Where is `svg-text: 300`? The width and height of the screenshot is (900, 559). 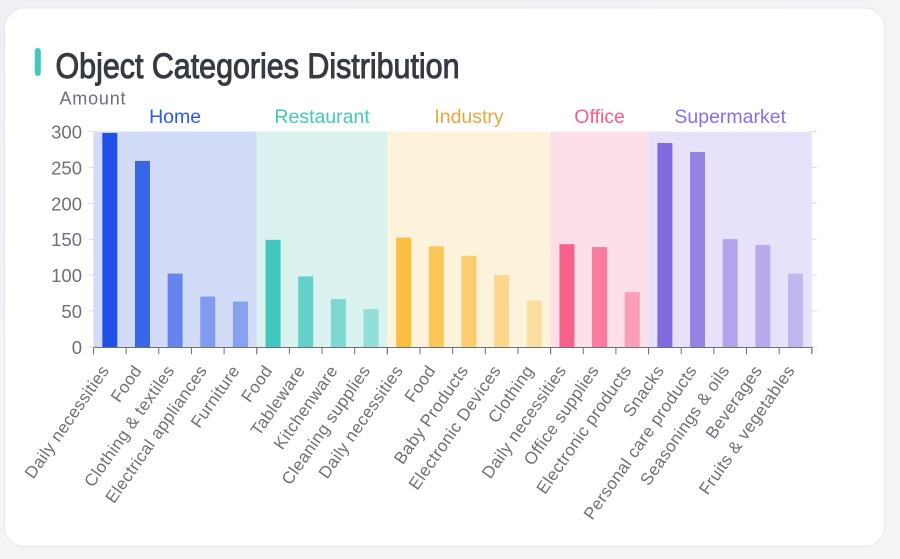
svg-text: 300 is located at coordinates (66, 132).